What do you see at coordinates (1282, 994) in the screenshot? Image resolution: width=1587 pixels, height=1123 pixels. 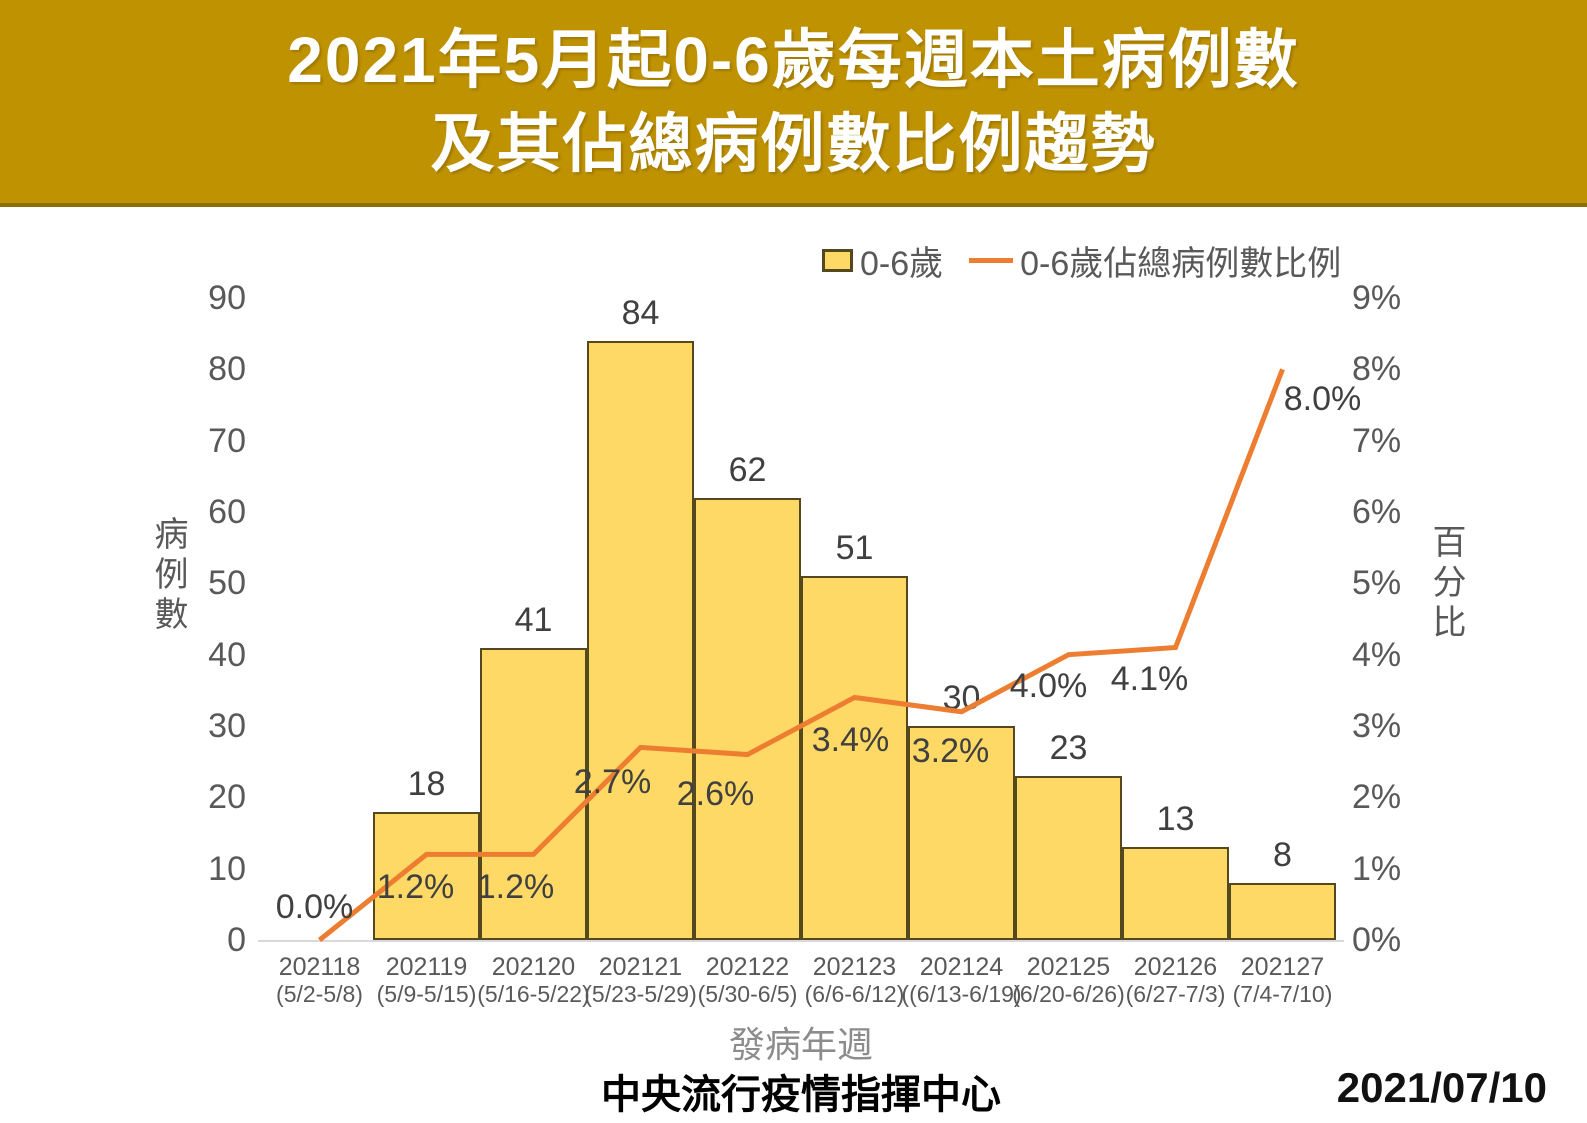 I see `x-tick-range: (7/4-7/10)` at bounding box center [1282, 994].